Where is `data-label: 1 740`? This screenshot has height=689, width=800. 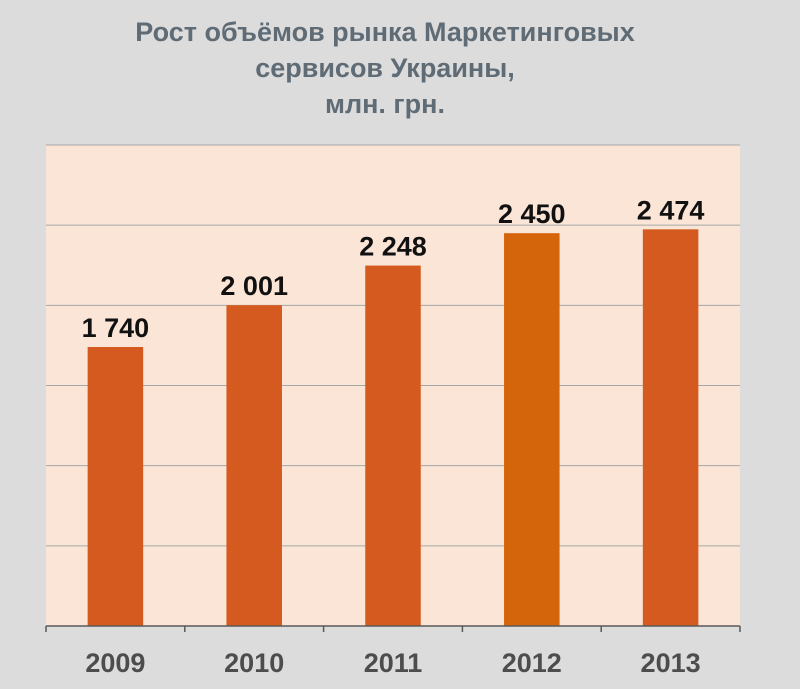 data-label: 1 740 is located at coordinates (116, 328).